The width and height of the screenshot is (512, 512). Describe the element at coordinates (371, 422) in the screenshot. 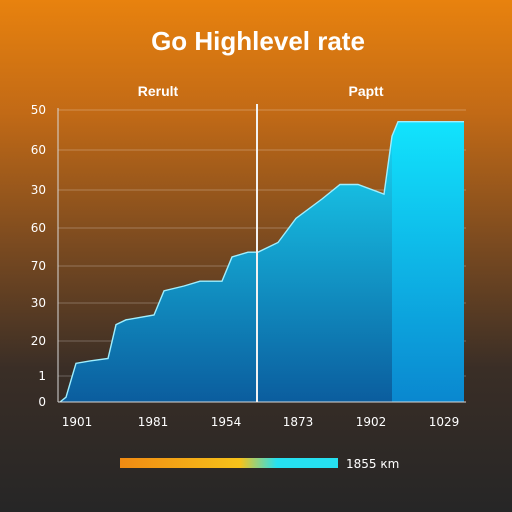

I see `x-tick-label: 1902` at that location.